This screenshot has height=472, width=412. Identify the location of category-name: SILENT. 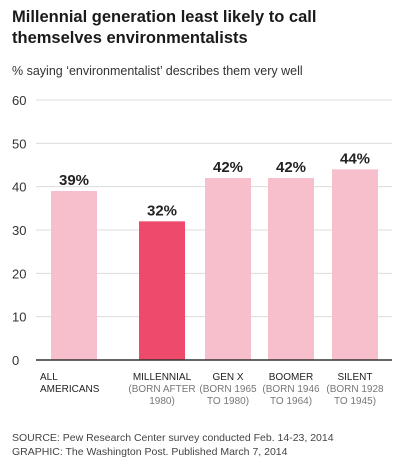
(355, 377).